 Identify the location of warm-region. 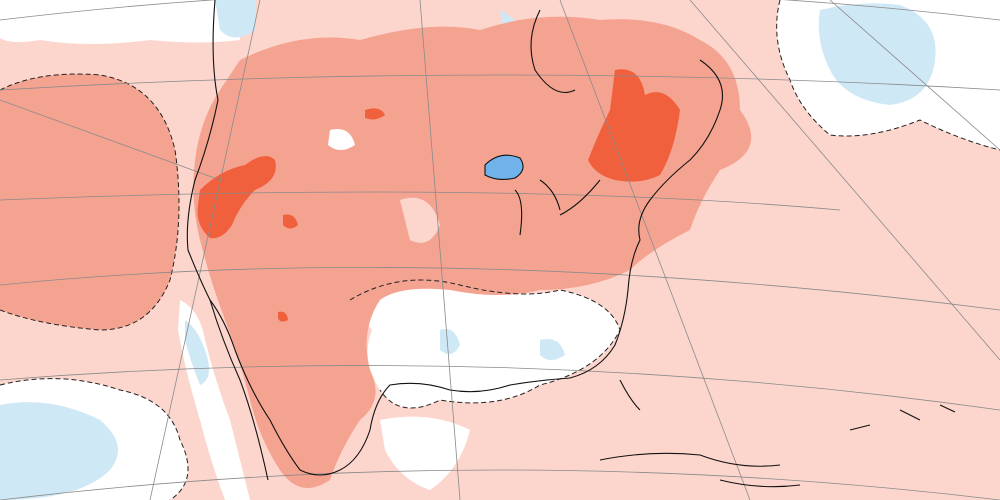
(89, 202).